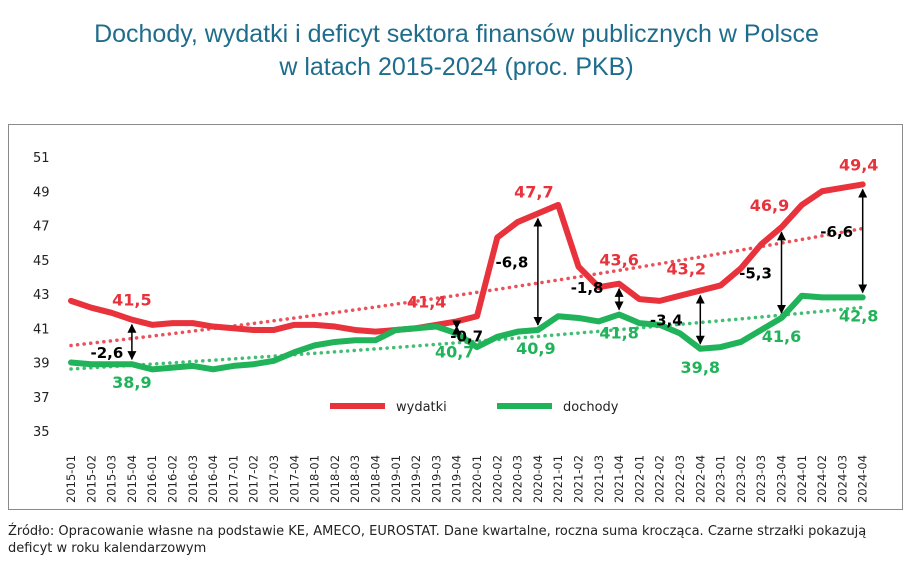 This screenshot has height=581, width=913. Describe the element at coordinates (639, 479) in the screenshot. I see `x-tick-label: 2022-01` at that location.